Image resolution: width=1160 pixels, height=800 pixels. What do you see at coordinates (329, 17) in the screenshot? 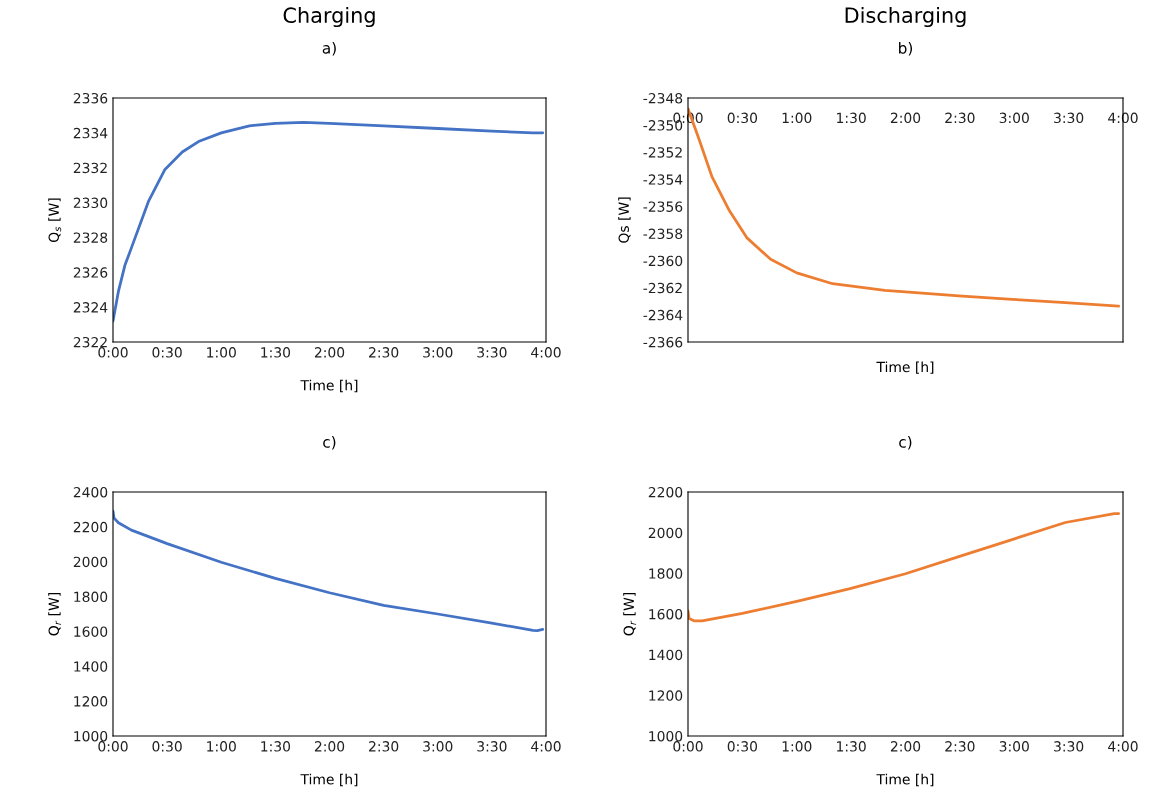
I see `text: Charging` at bounding box center [329, 17].